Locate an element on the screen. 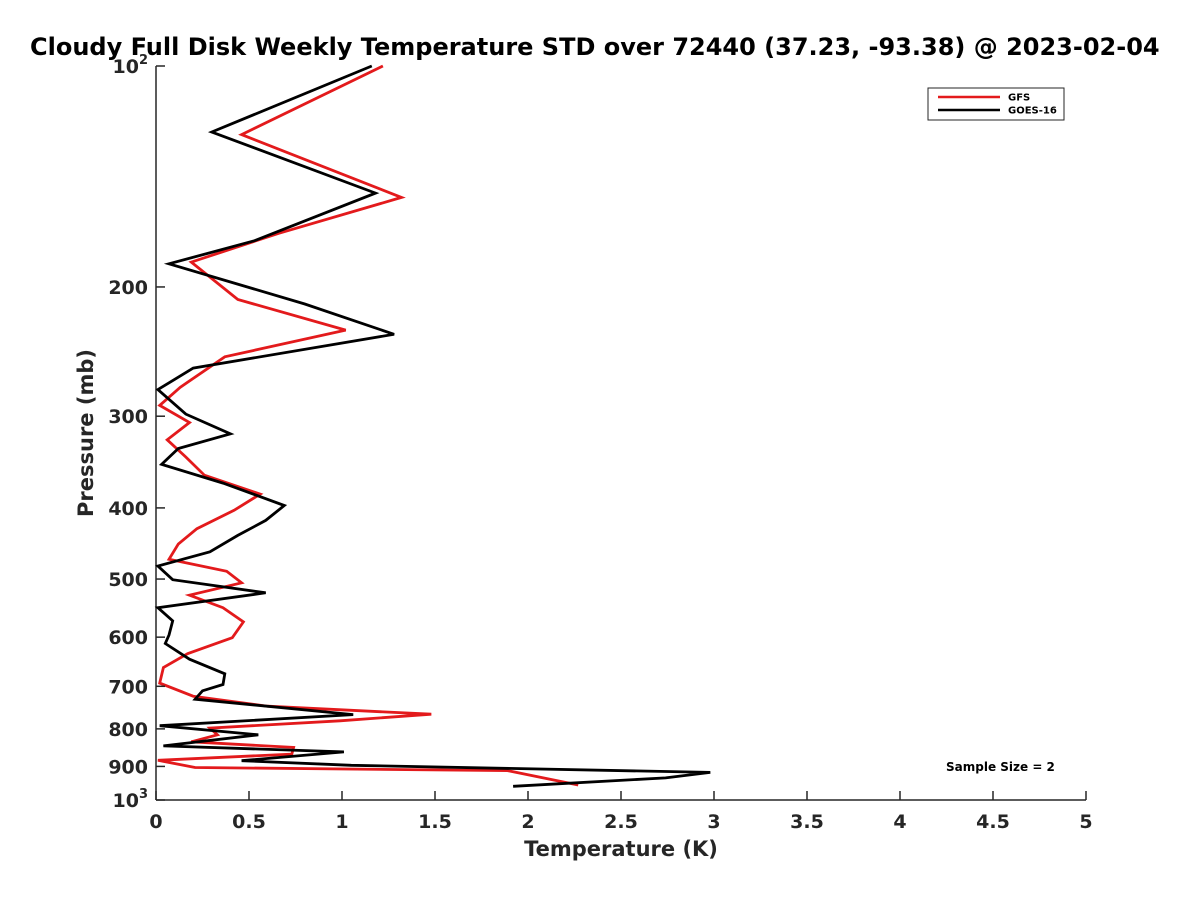 Image resolution: width=1200 pixels, height=900 pixels. y-tick-label: 500 is located at coordinates (128, 580).